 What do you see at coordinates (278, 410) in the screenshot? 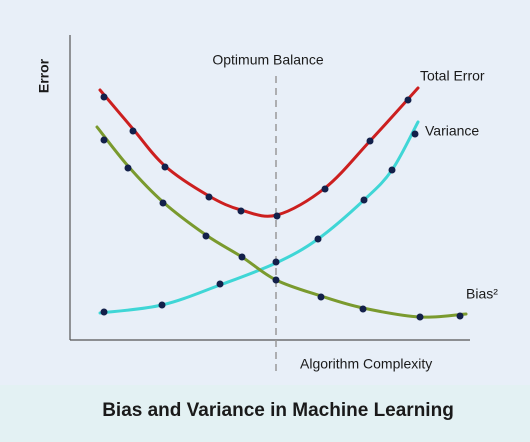
I see `footer-title: Bias and Variance in Machine Learning` at bounding box center [278, 410].